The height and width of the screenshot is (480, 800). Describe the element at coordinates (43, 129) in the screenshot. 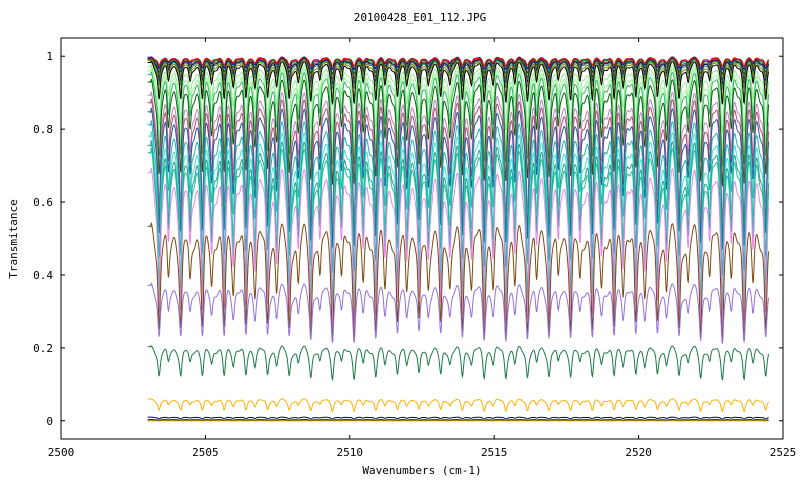

I see `y-tick-label: 0.8` at that location.